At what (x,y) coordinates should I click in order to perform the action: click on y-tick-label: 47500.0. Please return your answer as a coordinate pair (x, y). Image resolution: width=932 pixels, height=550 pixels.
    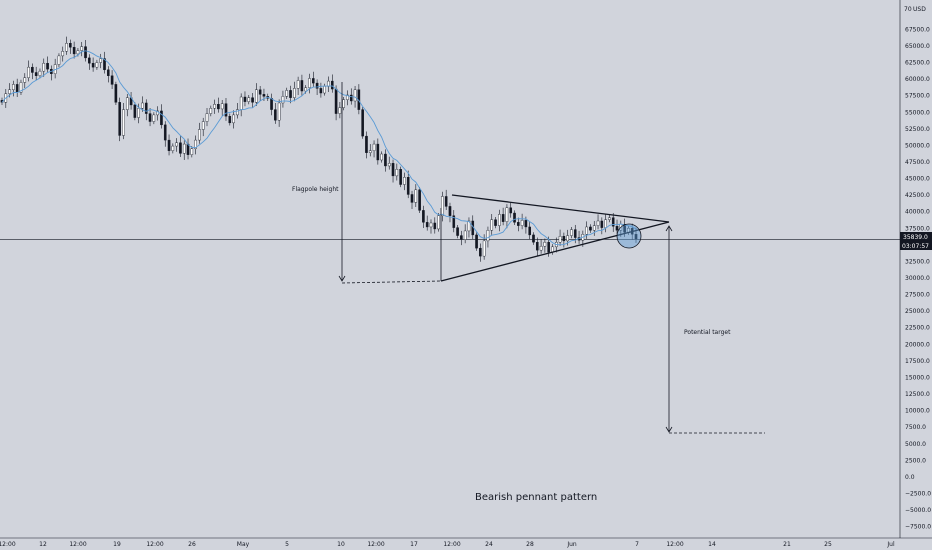
    Looking at the image, I should click on (917, 162).